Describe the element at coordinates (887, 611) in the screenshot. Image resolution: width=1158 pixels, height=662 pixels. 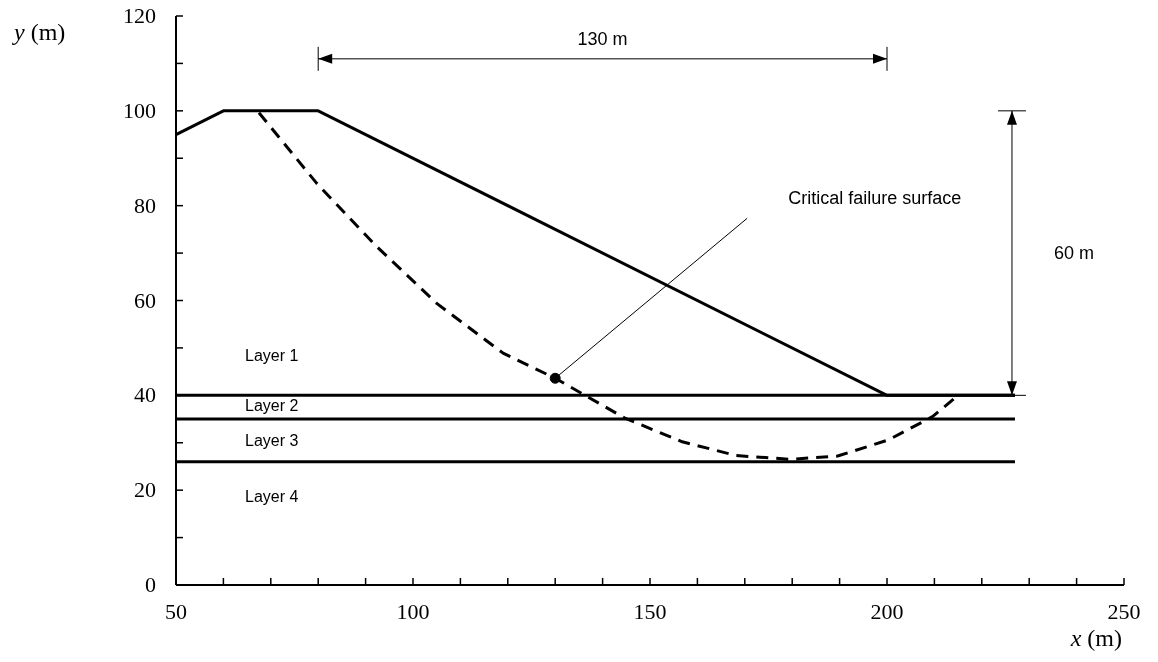
I see `x-tick-label: 200` at that location.